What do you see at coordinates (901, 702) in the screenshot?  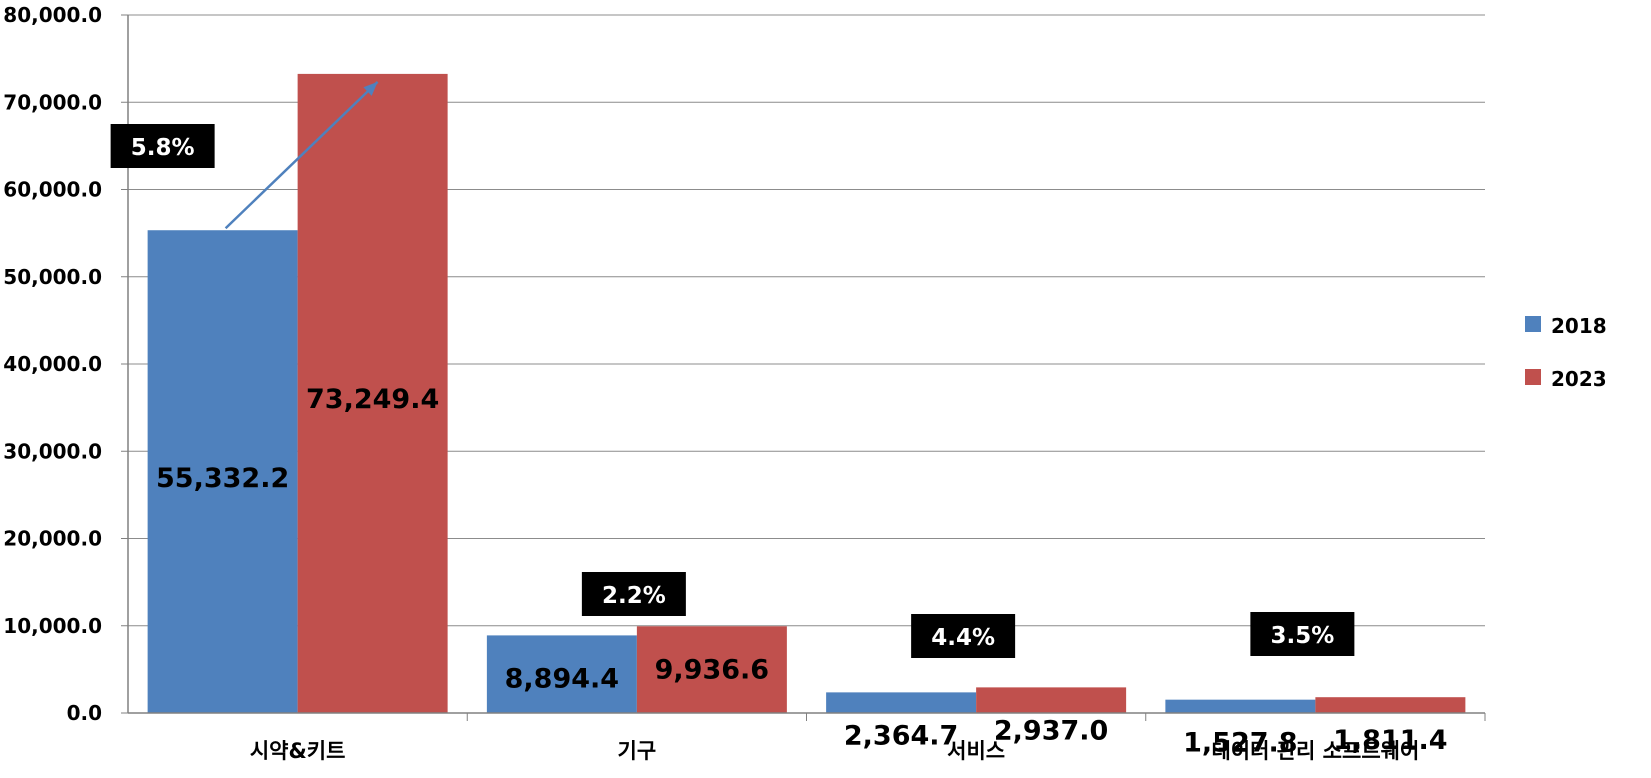 I see `bar-2018-services` at bounding box center [901, 702].